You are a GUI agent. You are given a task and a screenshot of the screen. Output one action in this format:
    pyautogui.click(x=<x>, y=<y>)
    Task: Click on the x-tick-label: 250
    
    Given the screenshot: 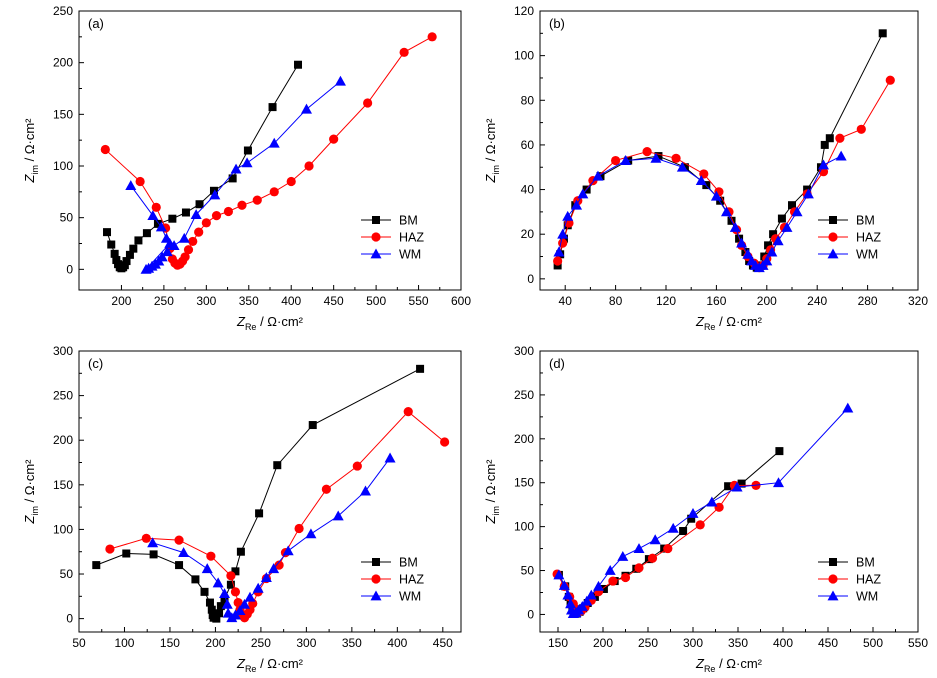 What is the action you would take?
    pyautogui.click(x=648, y=643)
    